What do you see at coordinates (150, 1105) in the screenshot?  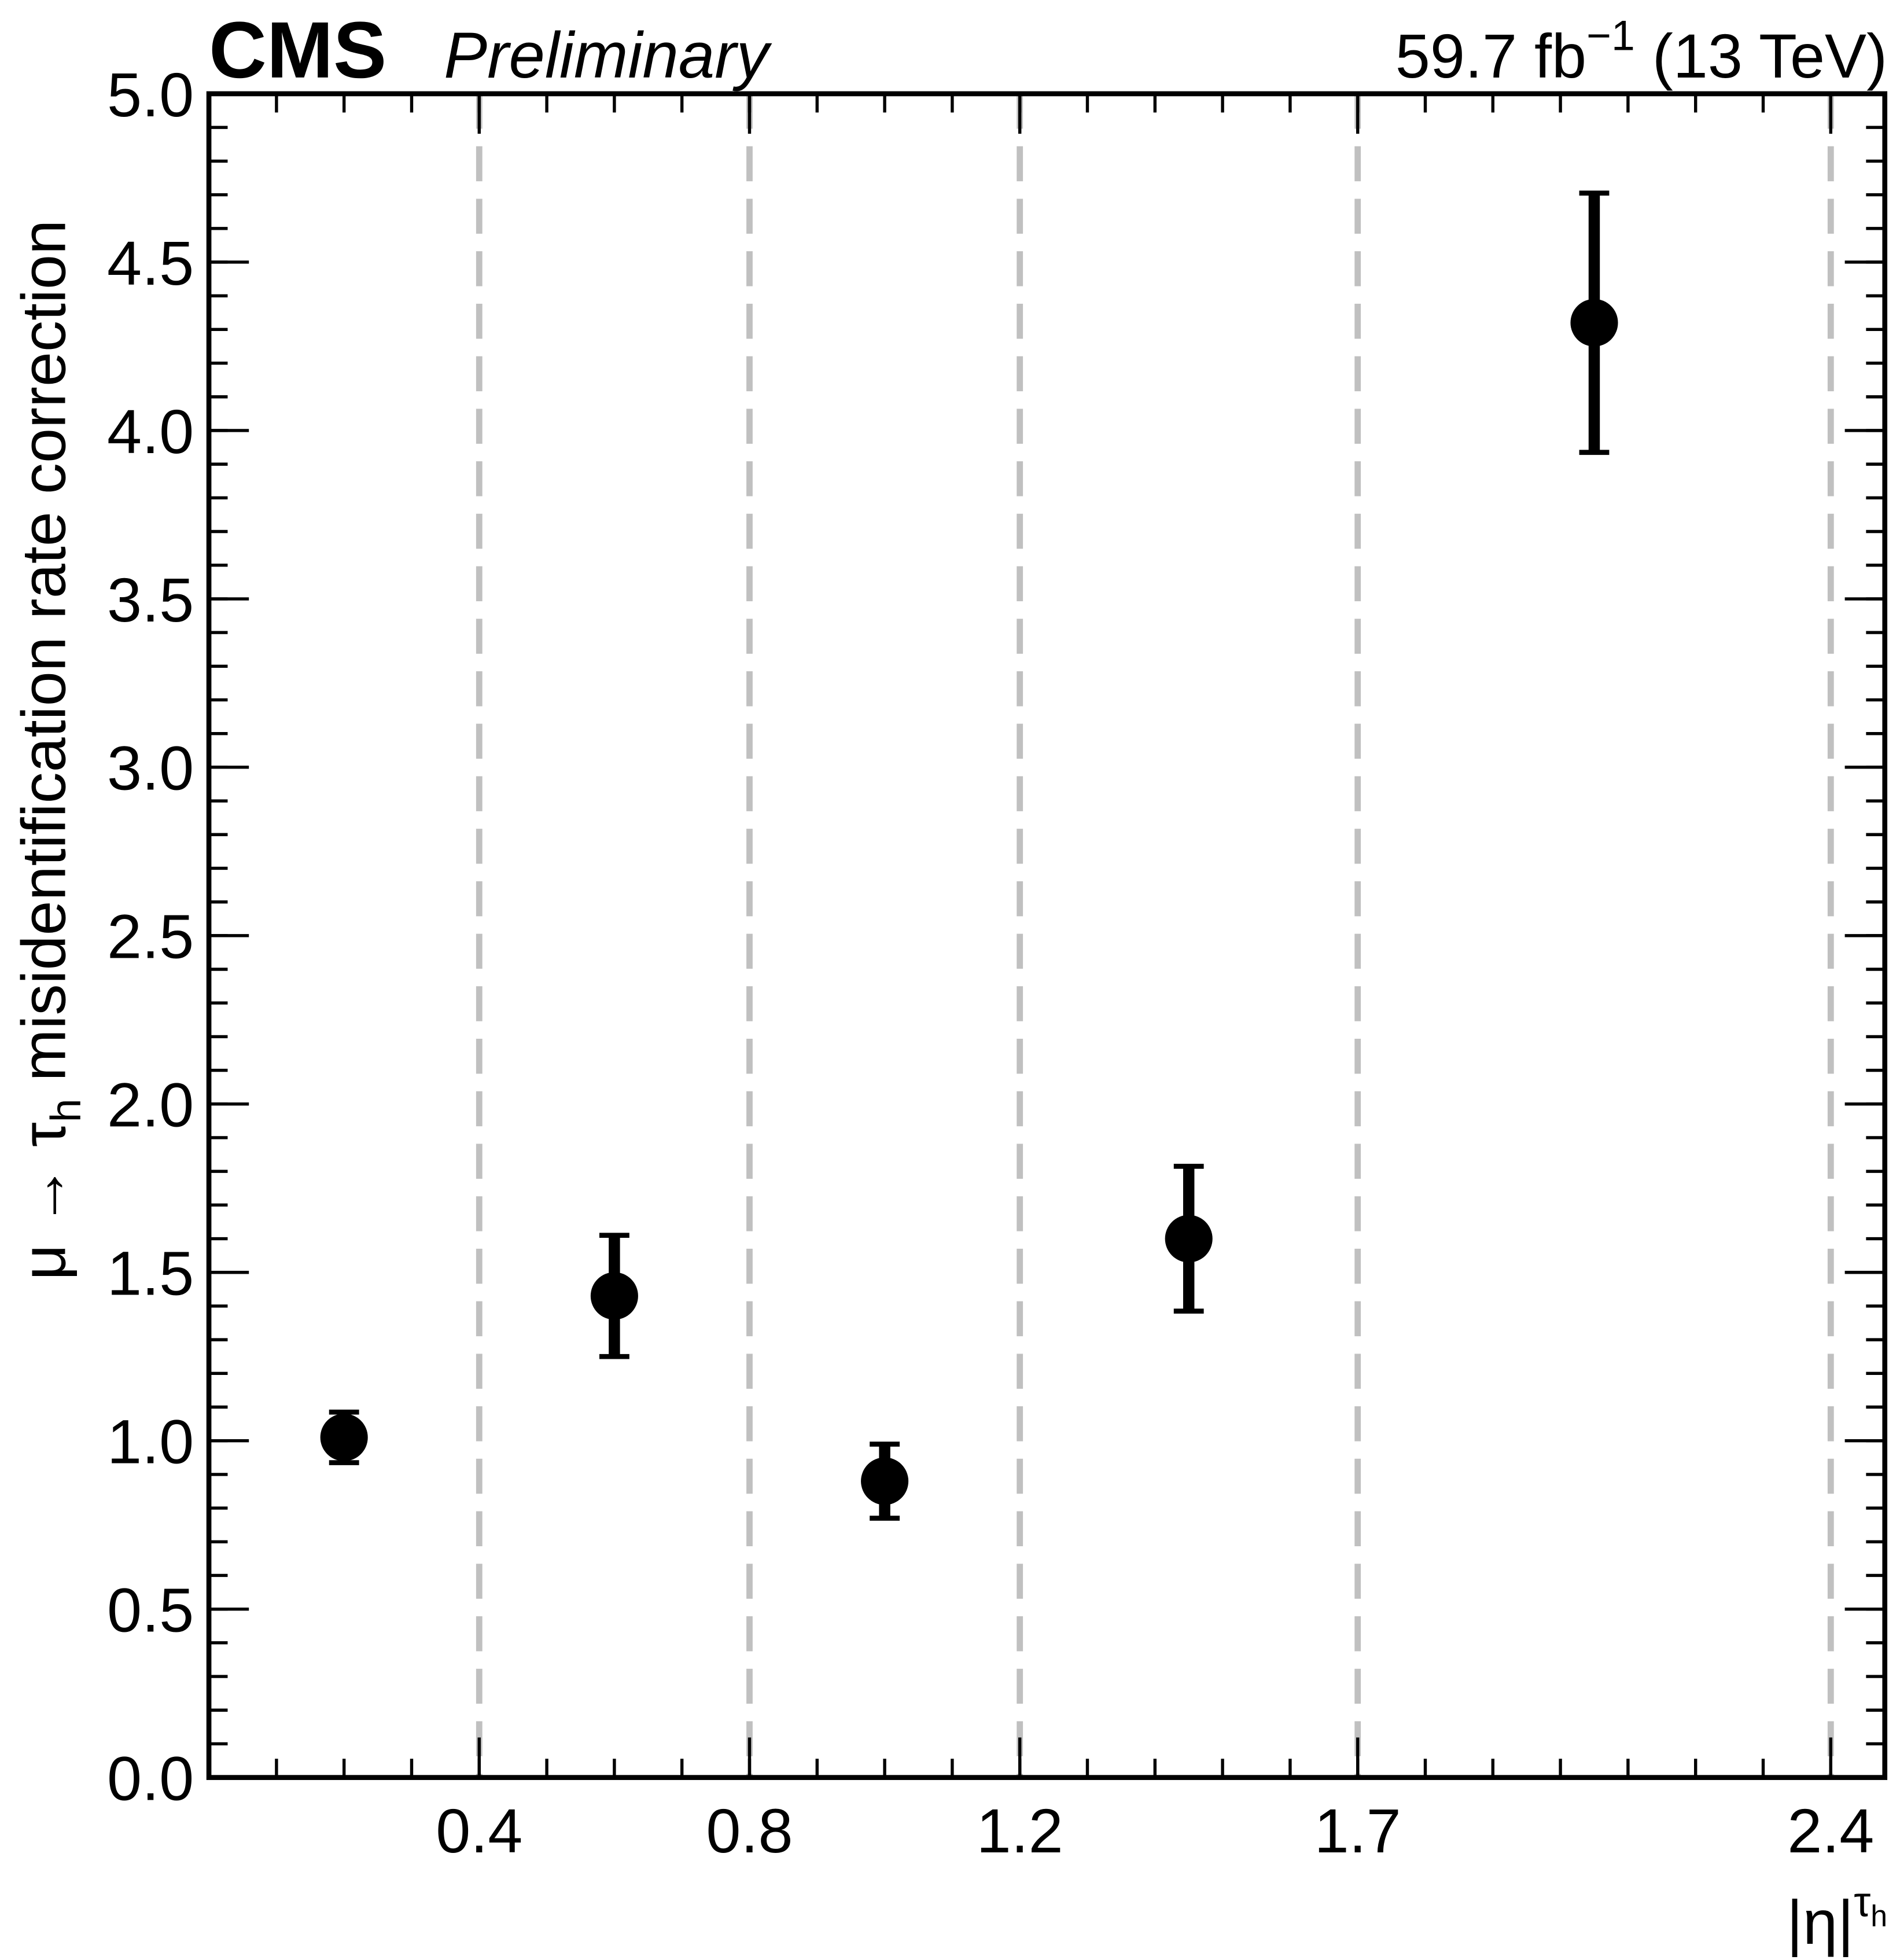 I see `y-tick-label: 2.0` at bounding box center [150, 1105].